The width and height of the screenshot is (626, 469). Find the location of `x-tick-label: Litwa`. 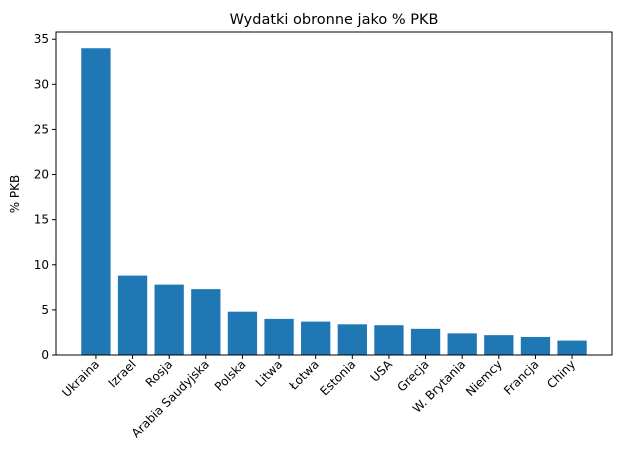

x-tick-label: Litwa is located at coordinates (269, 373).